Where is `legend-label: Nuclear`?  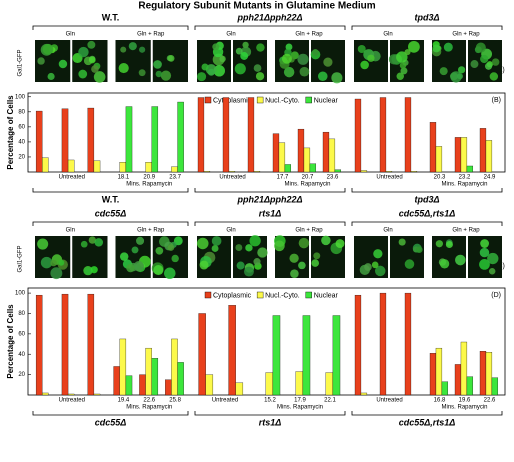 legend-label: Nuclear is located at coordinates (326, 100).